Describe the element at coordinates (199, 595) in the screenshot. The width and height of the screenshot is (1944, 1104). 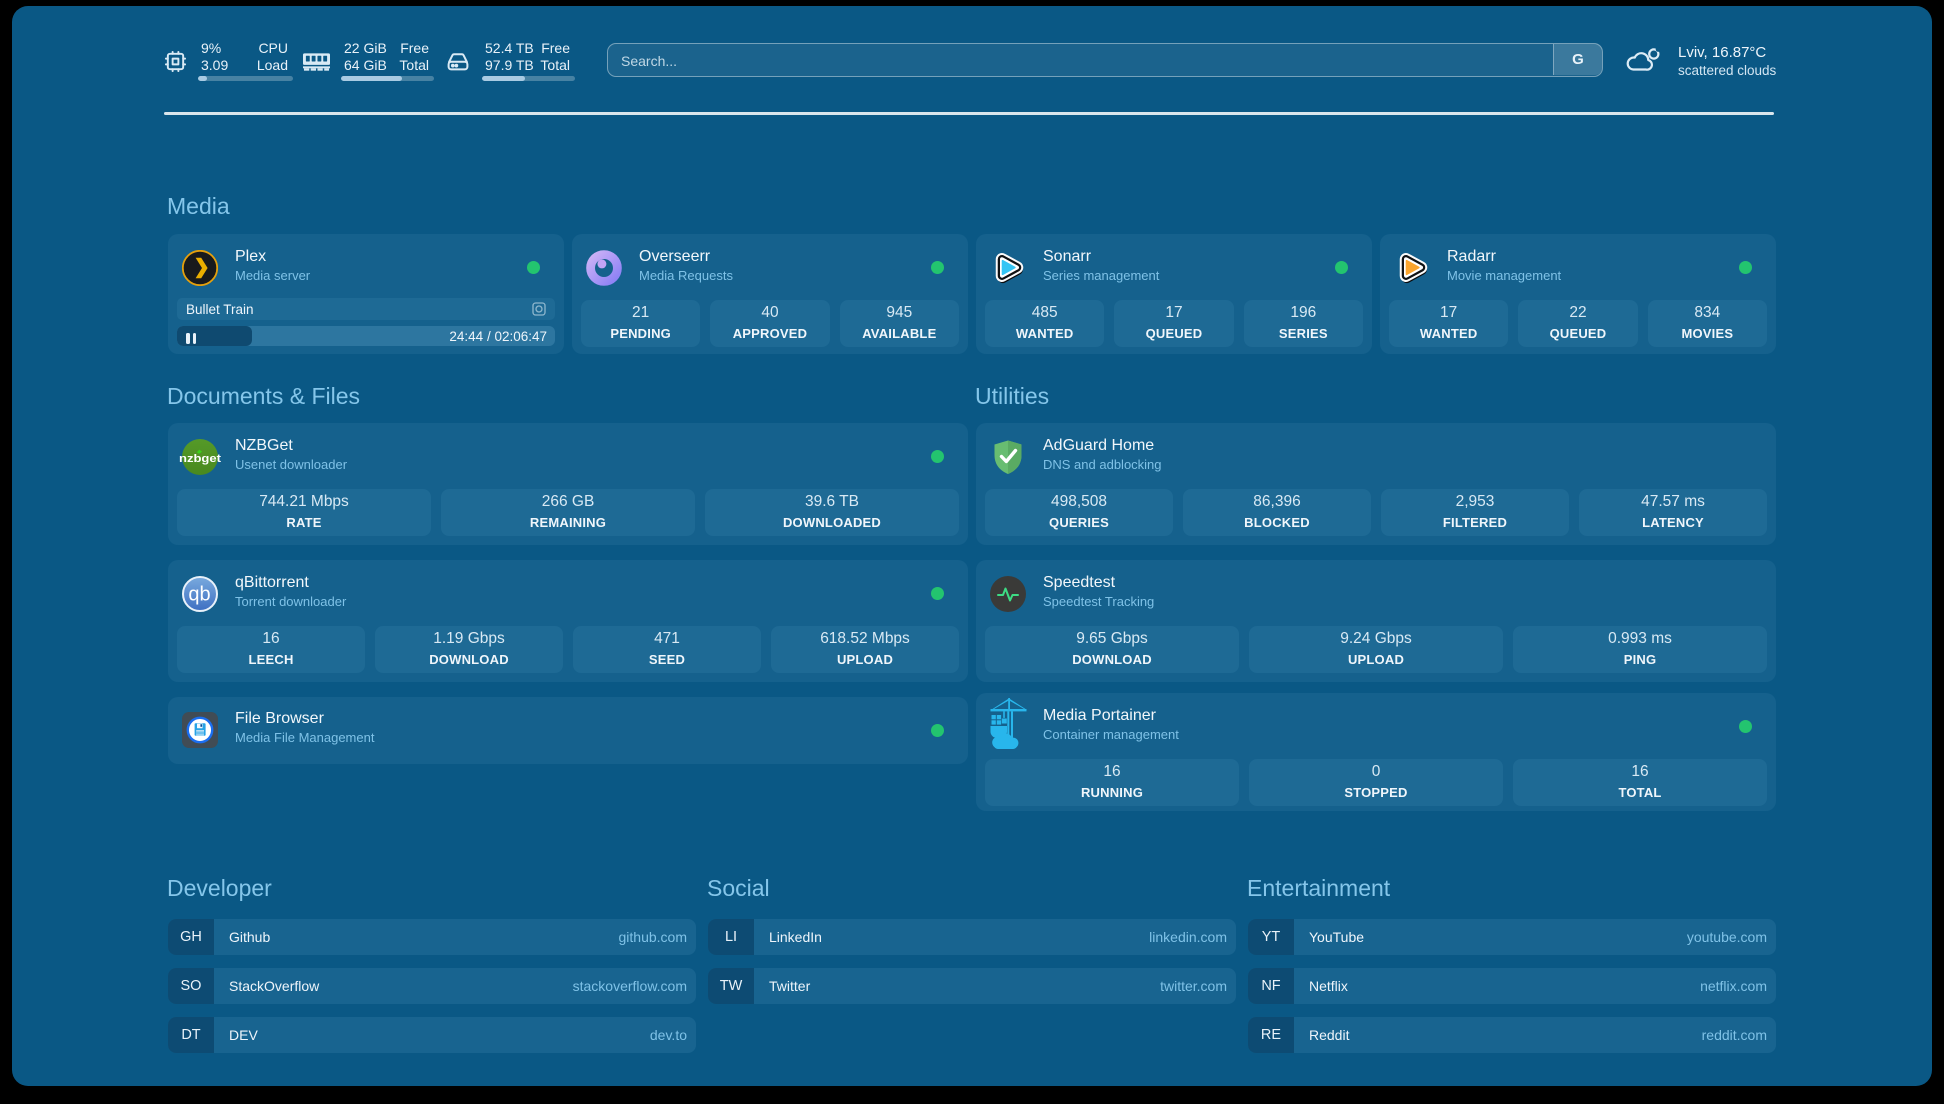
I see `svg-text: qb` at that location.